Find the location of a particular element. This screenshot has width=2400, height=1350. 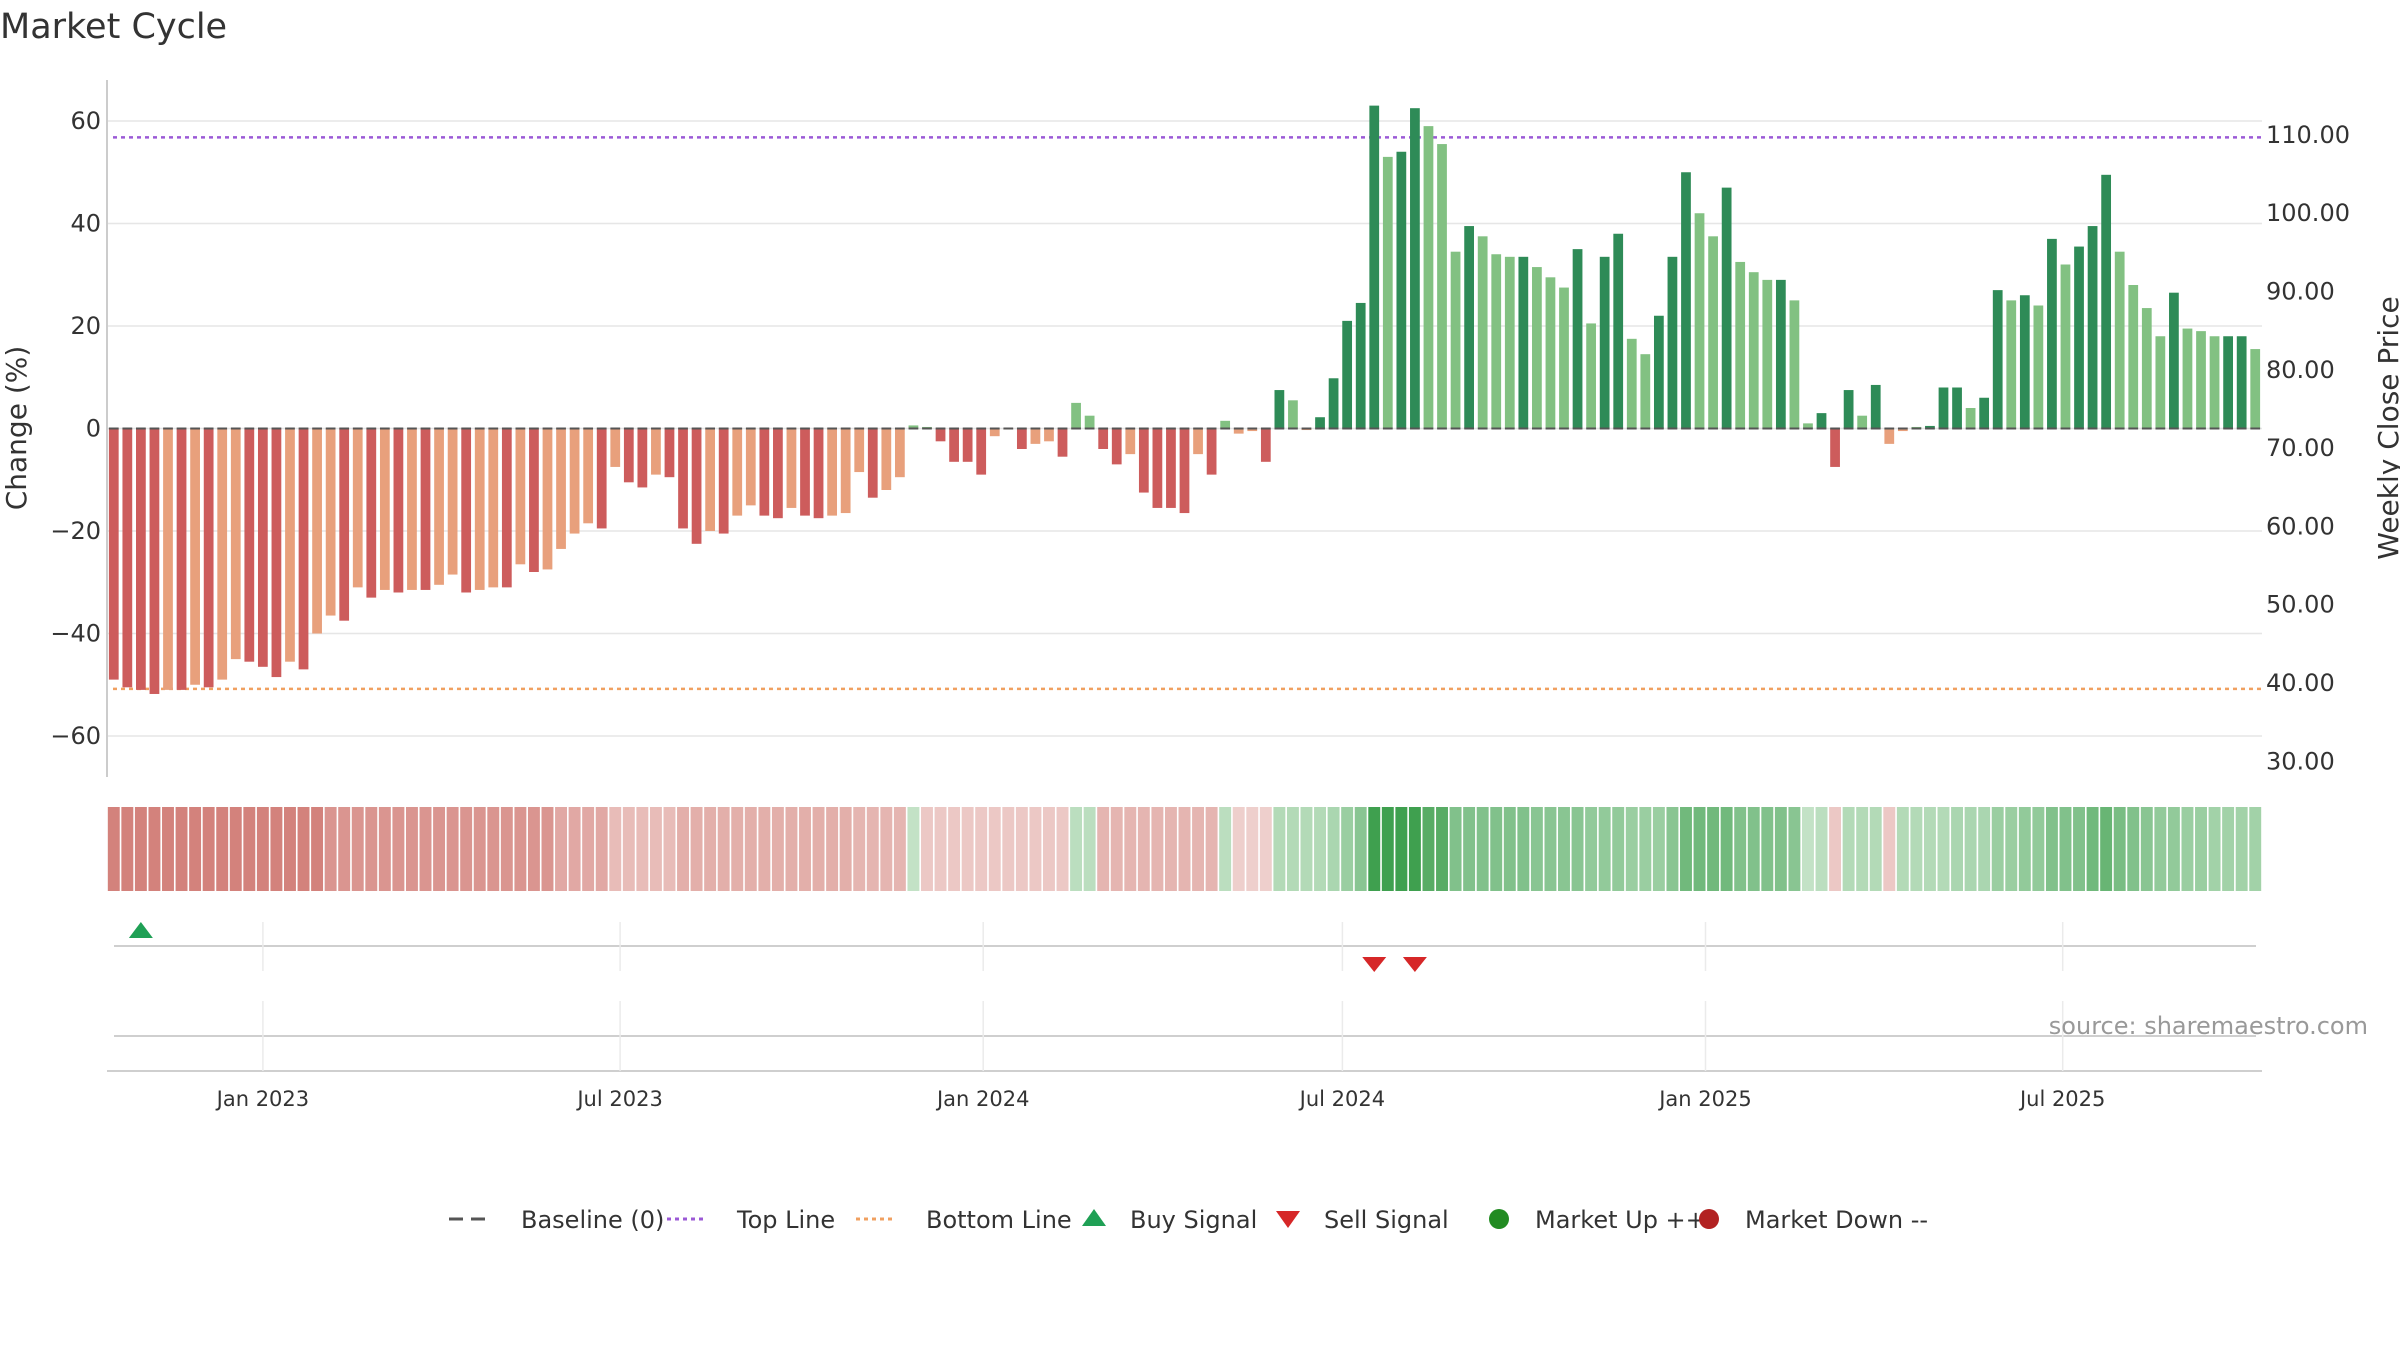

signal-panel is located at coordinates (1184, 997).